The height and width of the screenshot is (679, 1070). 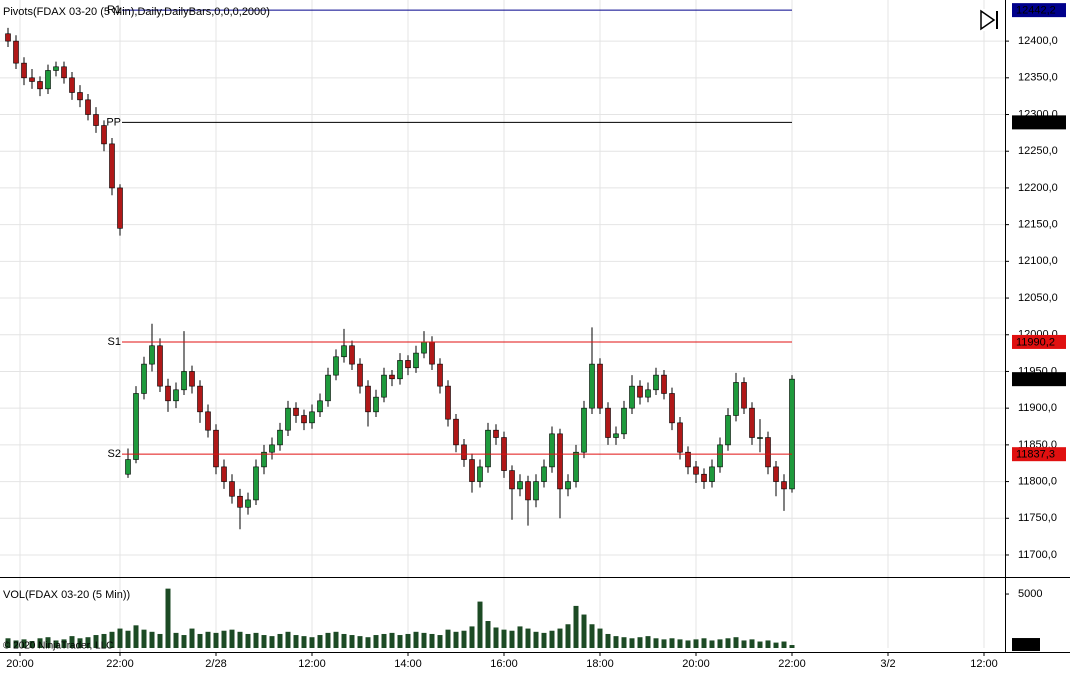 I want to click on volume-title: VOL(FDAX 03-20 (5 Min)), so click(x=66, y=595).